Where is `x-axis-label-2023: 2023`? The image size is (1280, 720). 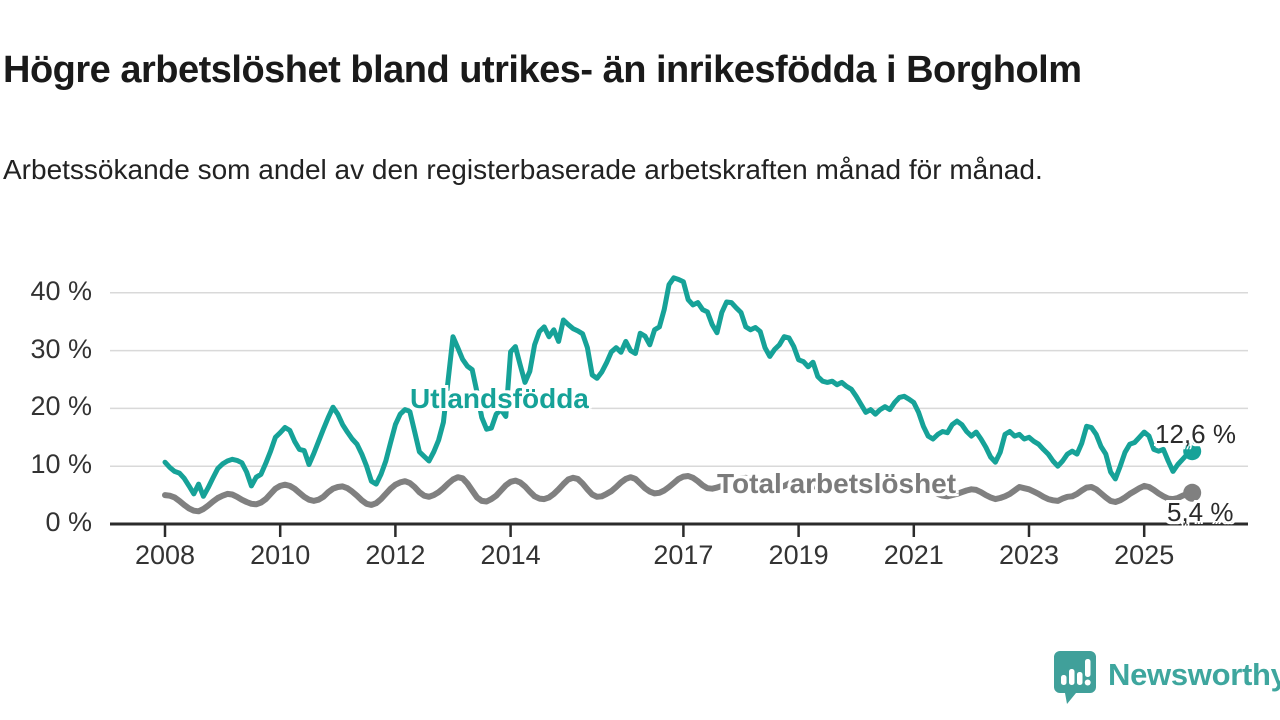
x-axis-label-2023: 2023 is located at coordinates (1029, 555).